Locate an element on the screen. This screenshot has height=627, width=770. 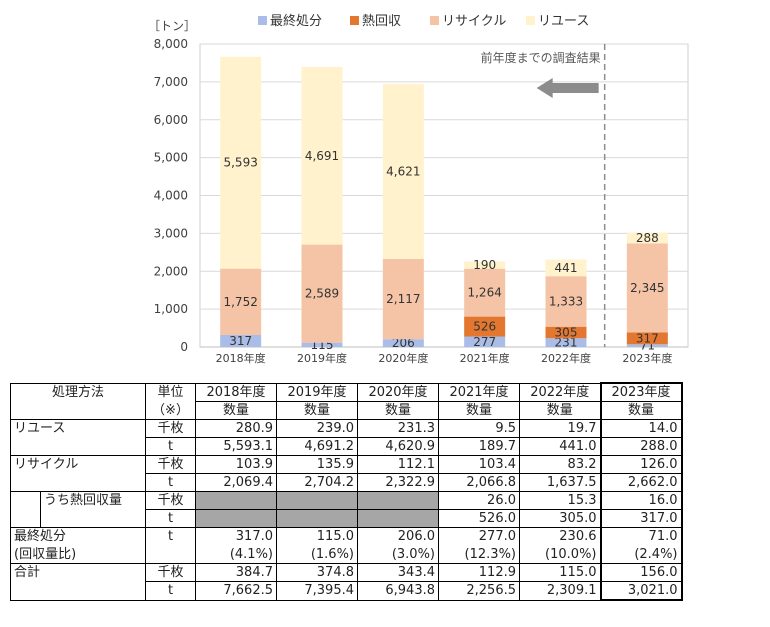
header-year: 2020年度 is located at coordinates (398, 392).